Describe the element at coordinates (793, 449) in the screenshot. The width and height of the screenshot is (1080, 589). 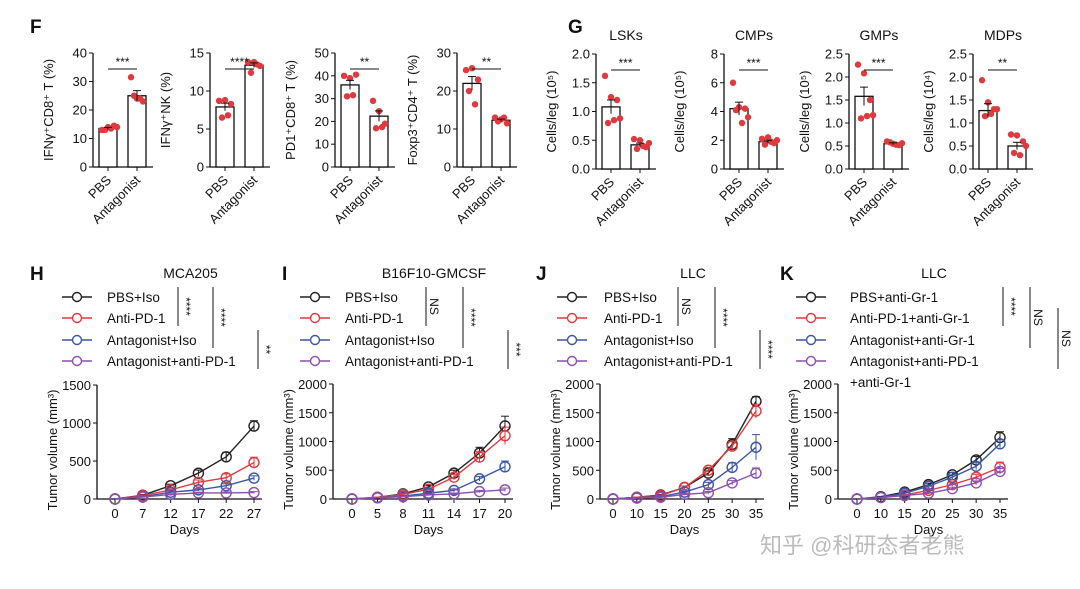
I see `y-axis-label: Tumor volume (mm³)` at that location.